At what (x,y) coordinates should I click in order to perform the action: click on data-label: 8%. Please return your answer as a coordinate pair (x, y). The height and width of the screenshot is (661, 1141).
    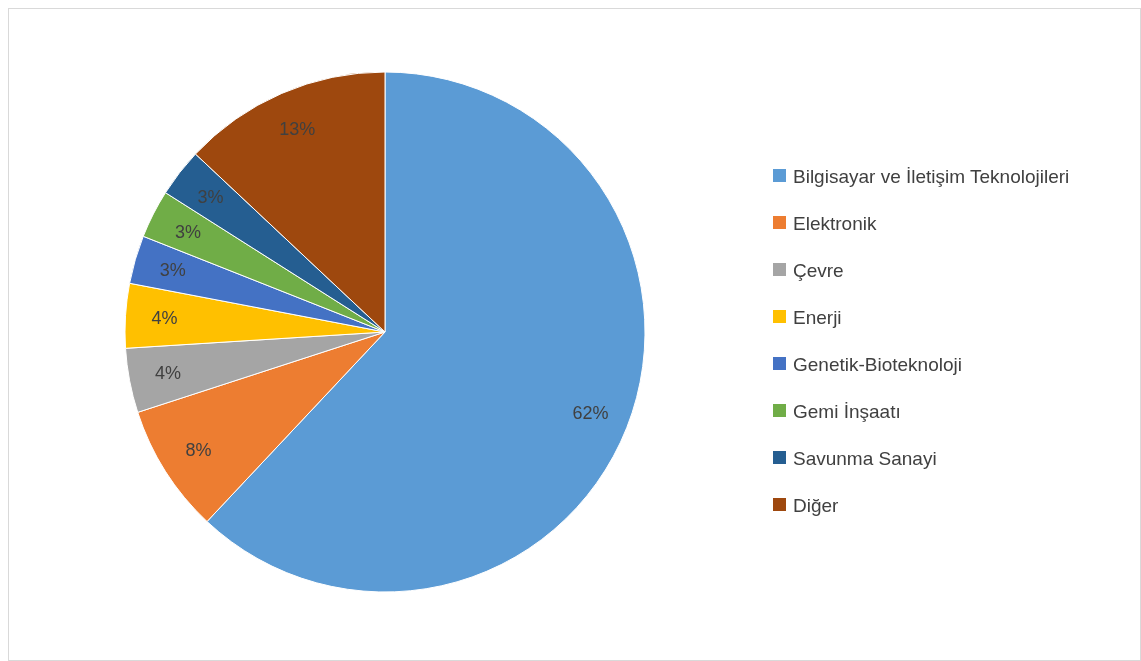
    Looking at the image, I should click on (198, 450).